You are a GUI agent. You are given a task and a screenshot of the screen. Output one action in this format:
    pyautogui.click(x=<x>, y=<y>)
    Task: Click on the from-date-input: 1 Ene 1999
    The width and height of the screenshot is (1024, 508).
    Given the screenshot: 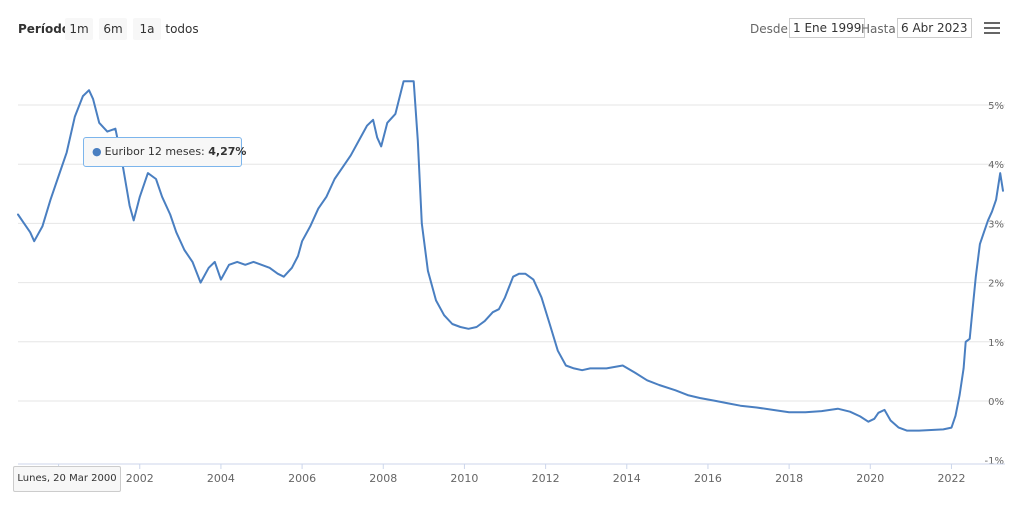 What is the action you would take?
    pyautogui.click(x=827, y=28)
    